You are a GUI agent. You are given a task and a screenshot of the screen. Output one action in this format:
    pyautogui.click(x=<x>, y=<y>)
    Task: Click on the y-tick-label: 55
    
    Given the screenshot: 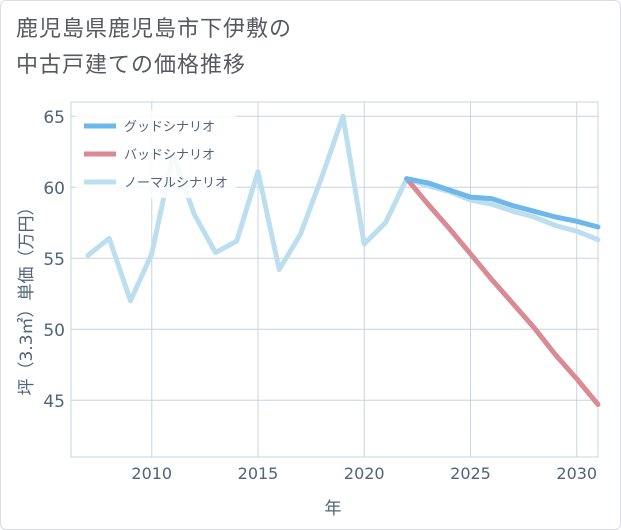 What is the action you would take?
    pyautogui.click(x=54, y=260)
    